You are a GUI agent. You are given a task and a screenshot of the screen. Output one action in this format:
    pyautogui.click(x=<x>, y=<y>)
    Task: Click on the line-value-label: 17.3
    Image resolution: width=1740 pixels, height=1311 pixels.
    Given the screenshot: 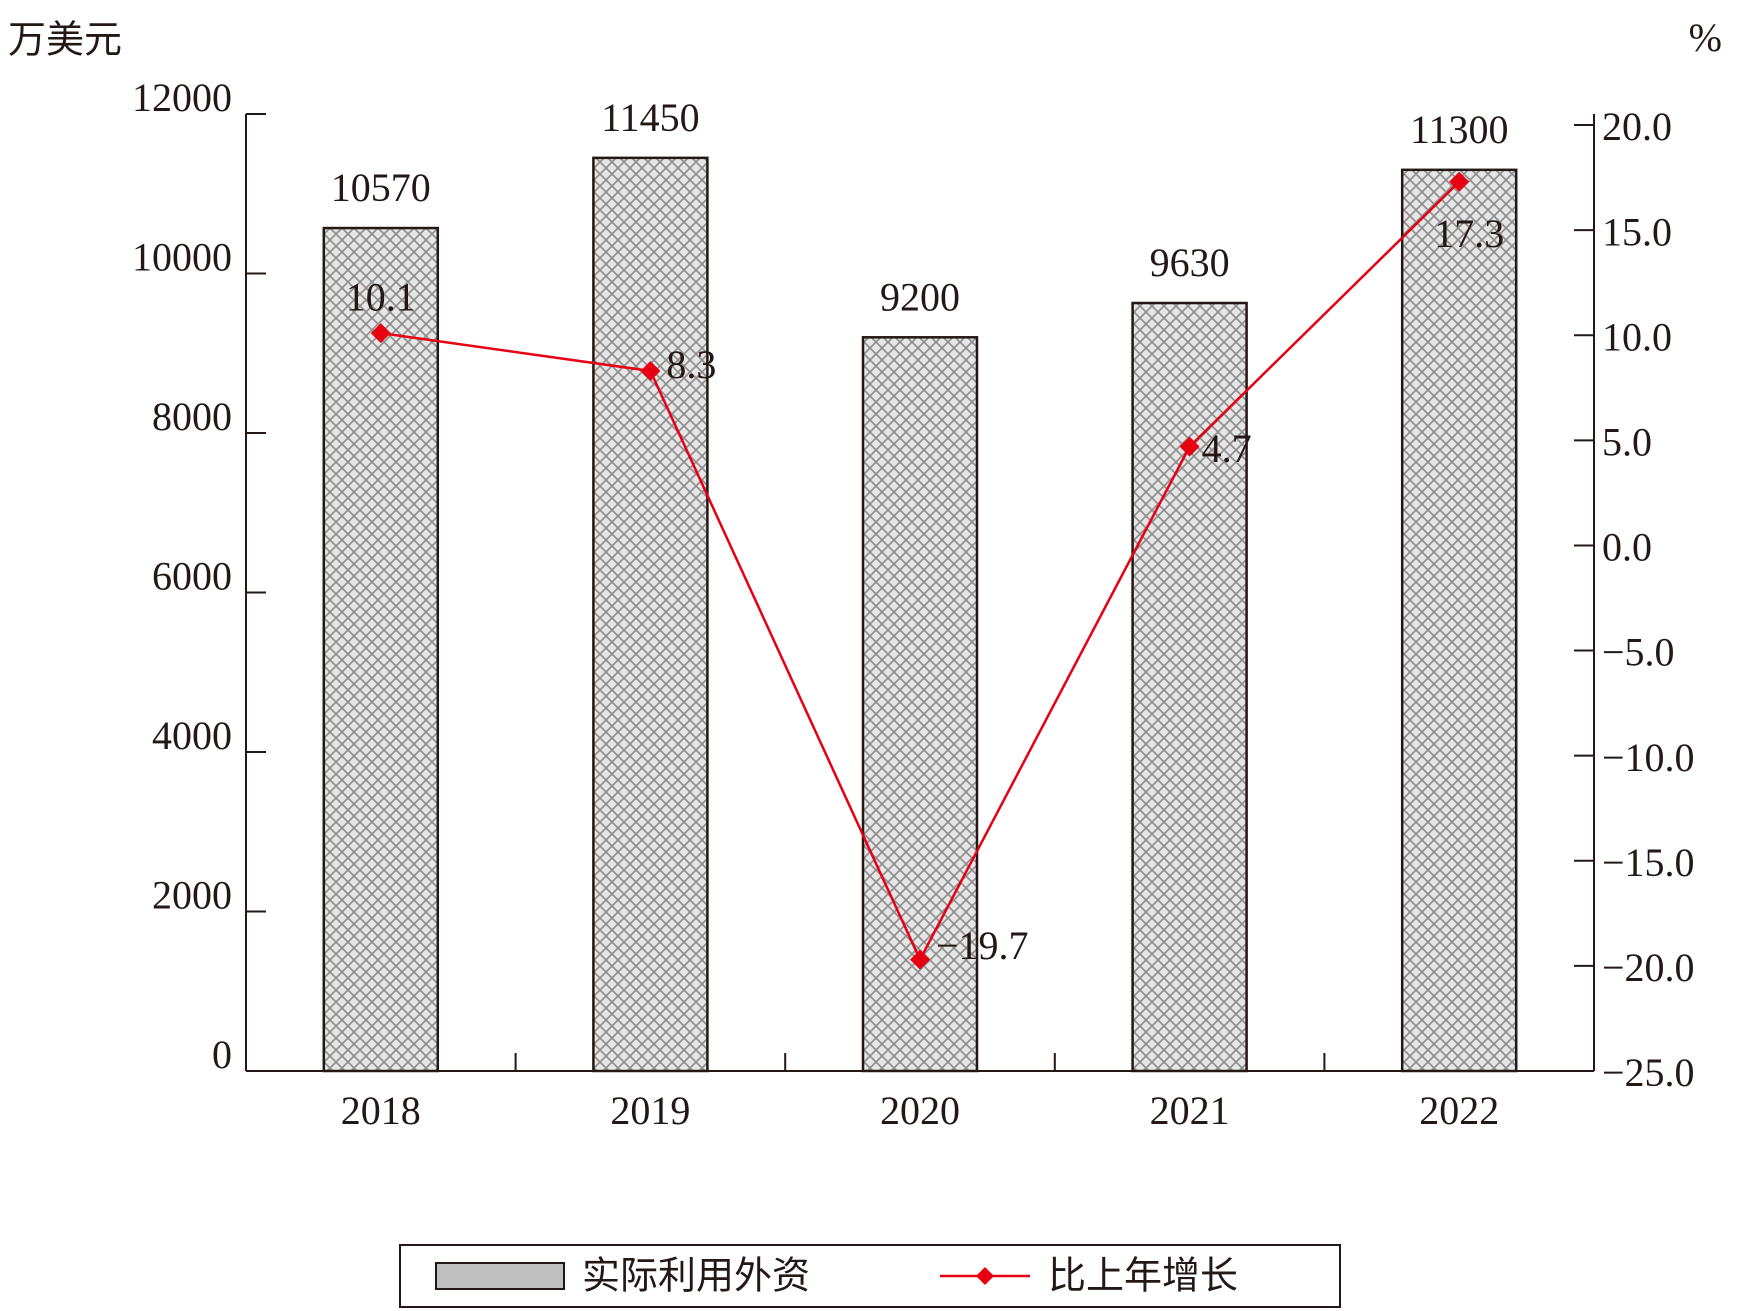 What is the action you would take?
    pyautogui.click(x=1469, y=233)
    